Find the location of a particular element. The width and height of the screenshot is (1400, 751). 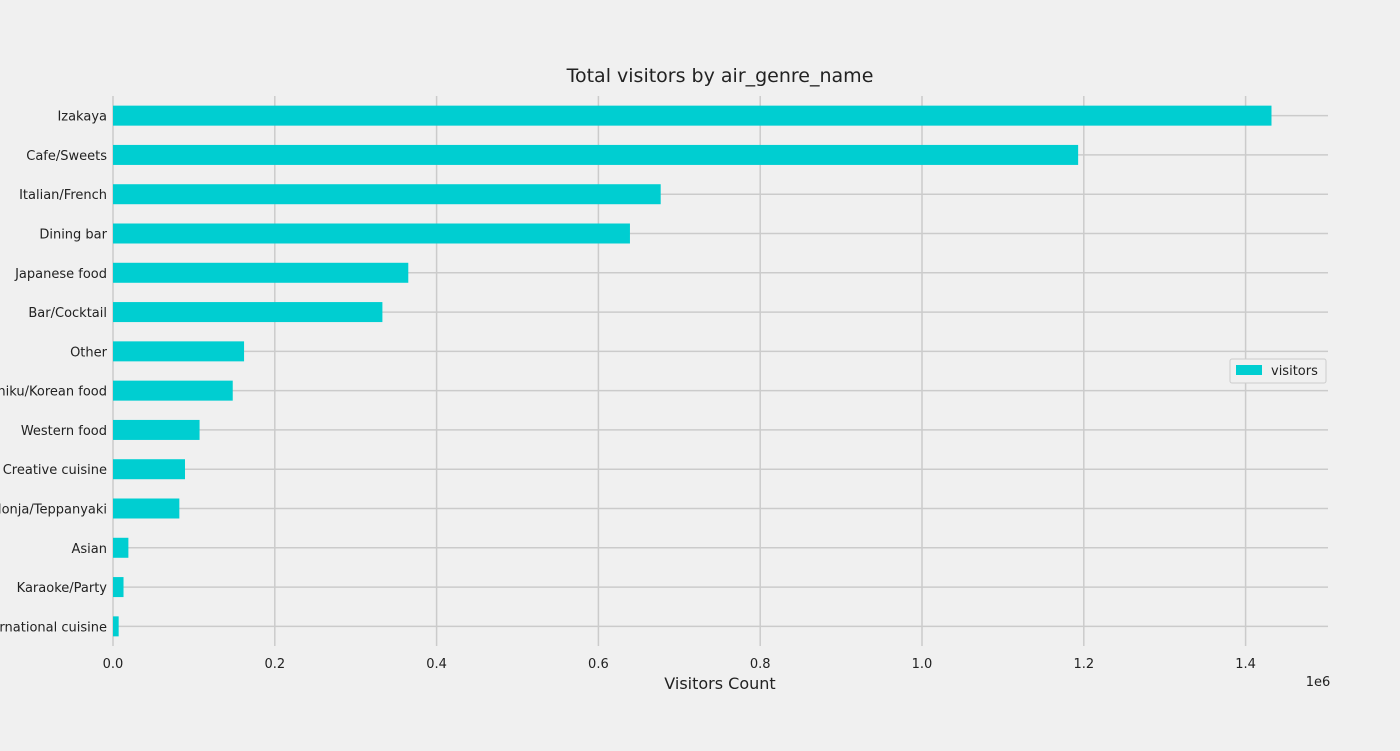

x-tick-labels: 0.0 0.2 0.4 0.6 0.8 1.0 1.2 1.4 is located at coordinates (679, 664).